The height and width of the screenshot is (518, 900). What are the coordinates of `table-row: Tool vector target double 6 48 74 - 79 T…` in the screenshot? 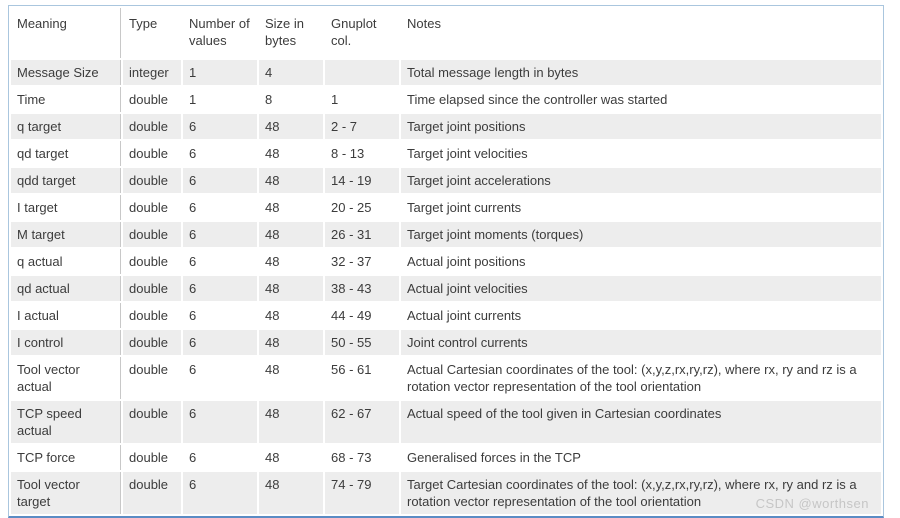 It's located at (446, 493).